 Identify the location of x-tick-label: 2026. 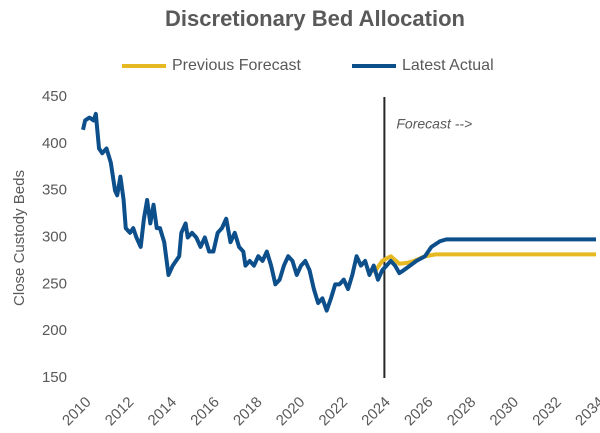
(419, 412).